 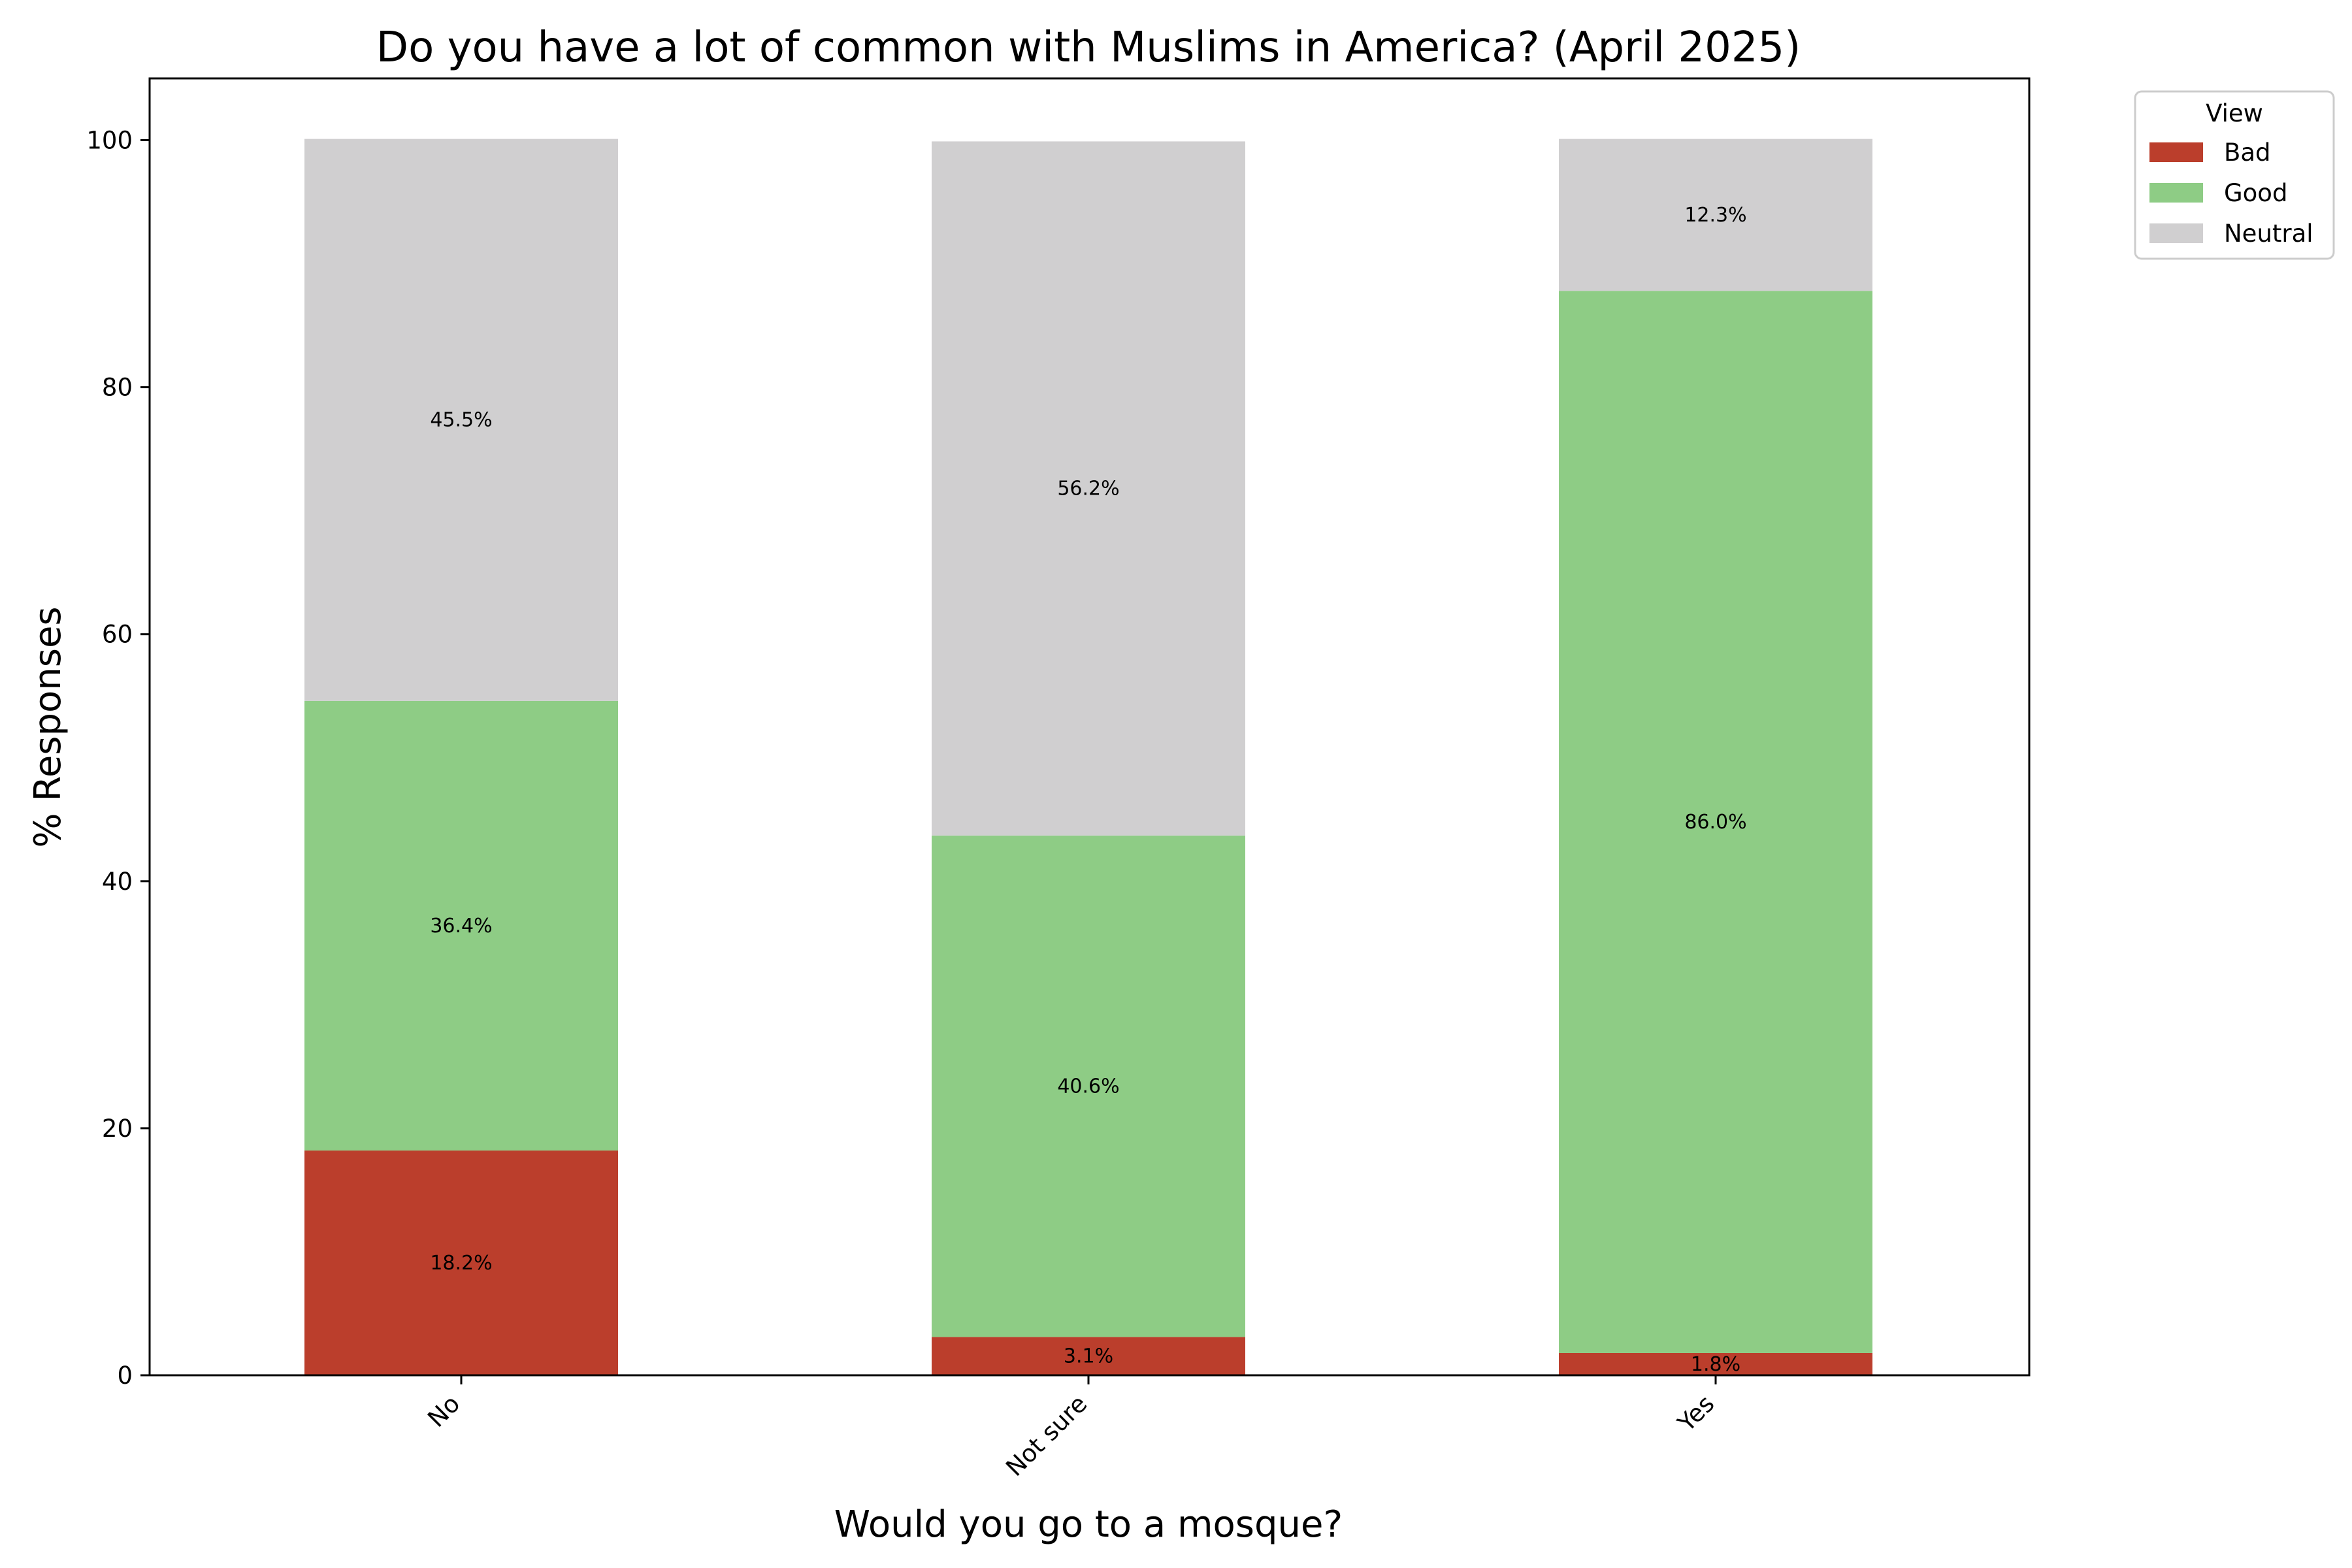 What do you see at coordinates (2255, 193) in the screenshot?
I see `legend-label-good: Good` at bounding box center [2255, 193].